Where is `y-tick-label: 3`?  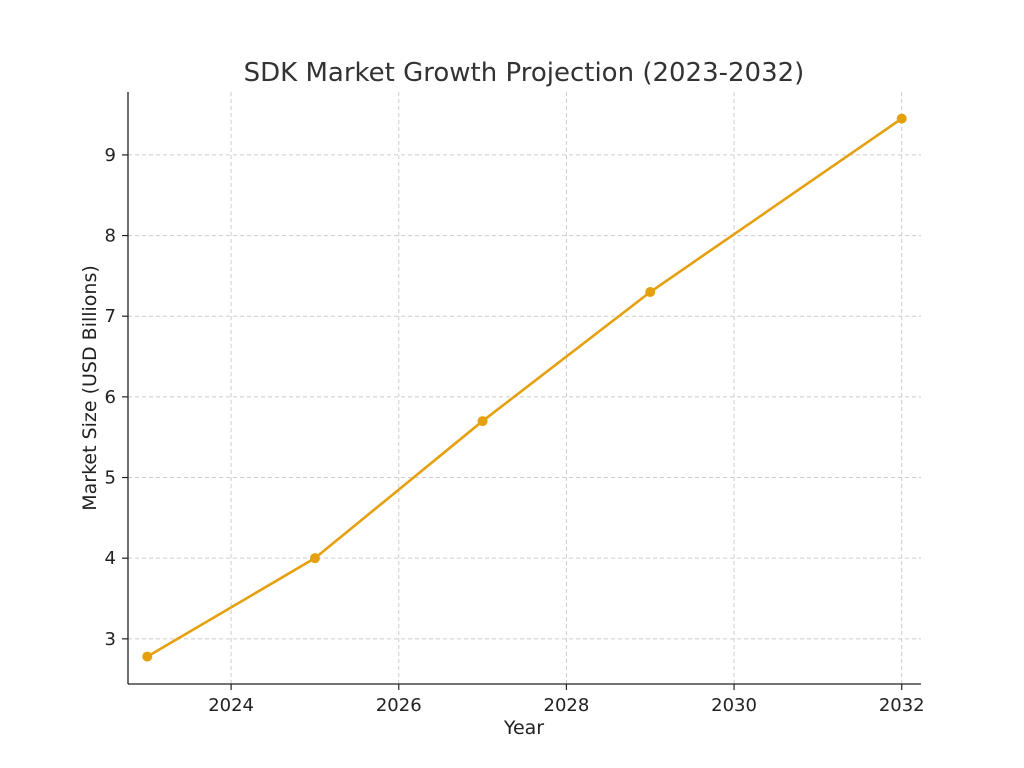
y-tick-label: 3 is located at coordinates (110, 639).